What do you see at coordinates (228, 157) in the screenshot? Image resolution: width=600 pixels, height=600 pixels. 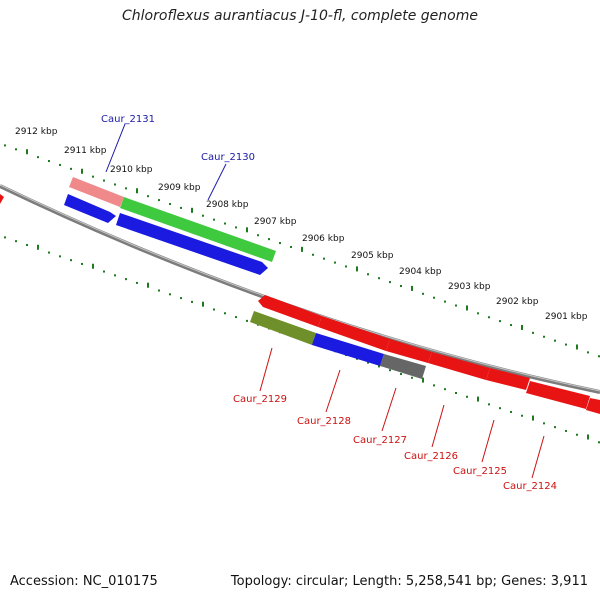 I see `gene-label-caur-2130: Caur_2130` at bounding box center [228, 157].